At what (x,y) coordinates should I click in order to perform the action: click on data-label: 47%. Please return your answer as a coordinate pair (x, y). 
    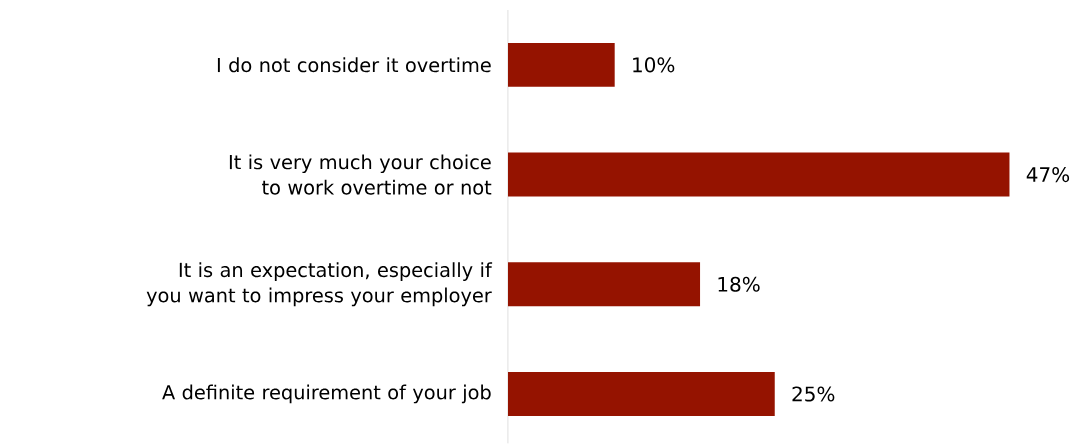
    Looking at the image, I should click on (1048, 175).